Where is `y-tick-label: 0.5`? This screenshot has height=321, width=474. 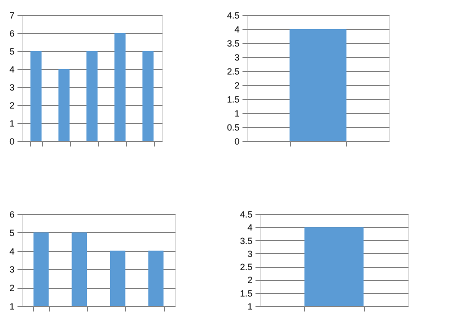 y-tick-label: 0.5 is located at coordinates (233, 127).